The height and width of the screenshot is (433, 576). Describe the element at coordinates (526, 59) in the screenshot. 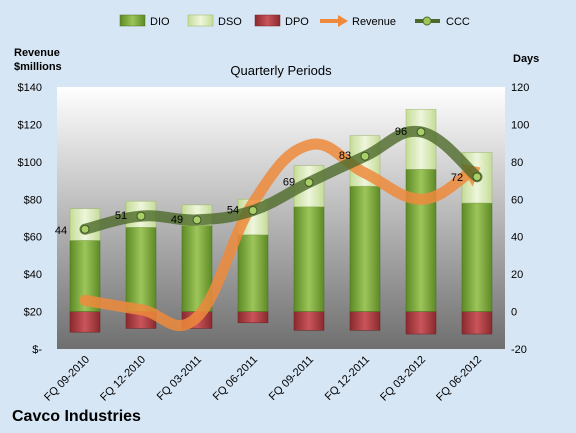

I see `right-axis-title: Days` at that location.